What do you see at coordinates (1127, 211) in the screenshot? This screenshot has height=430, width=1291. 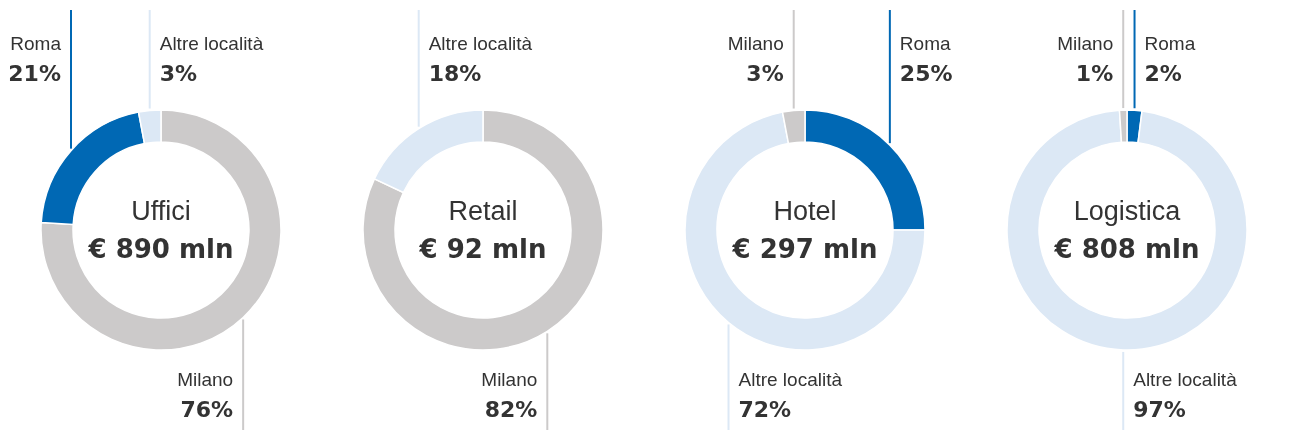 I see `text: Logistica` at bounding box center [1127, 211].